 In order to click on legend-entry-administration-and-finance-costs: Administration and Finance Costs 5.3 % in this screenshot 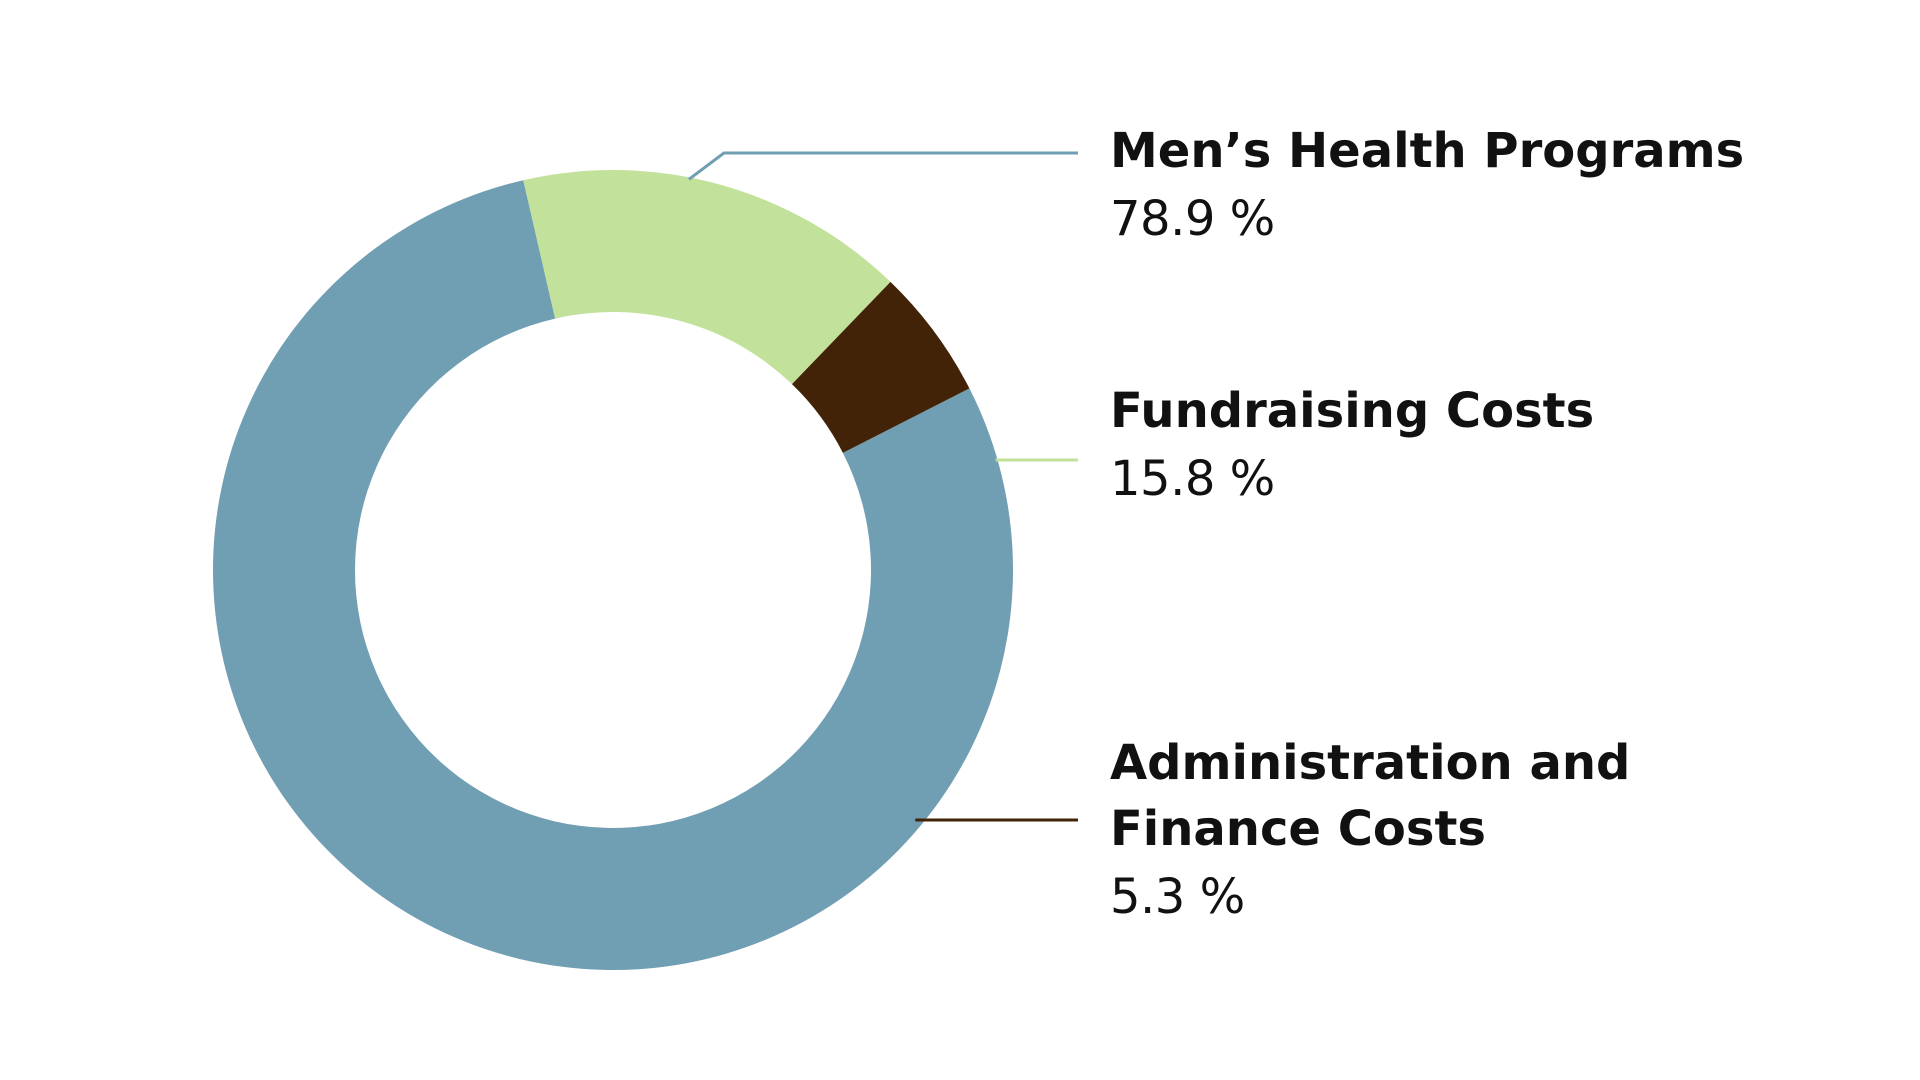, I will do `click(1370, 831)`.